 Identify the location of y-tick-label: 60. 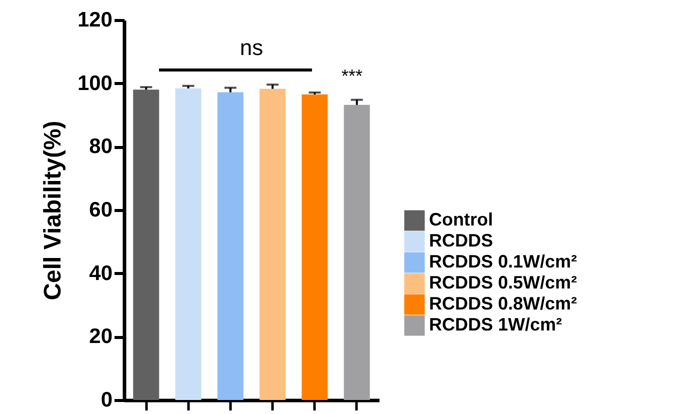
(100, 210).